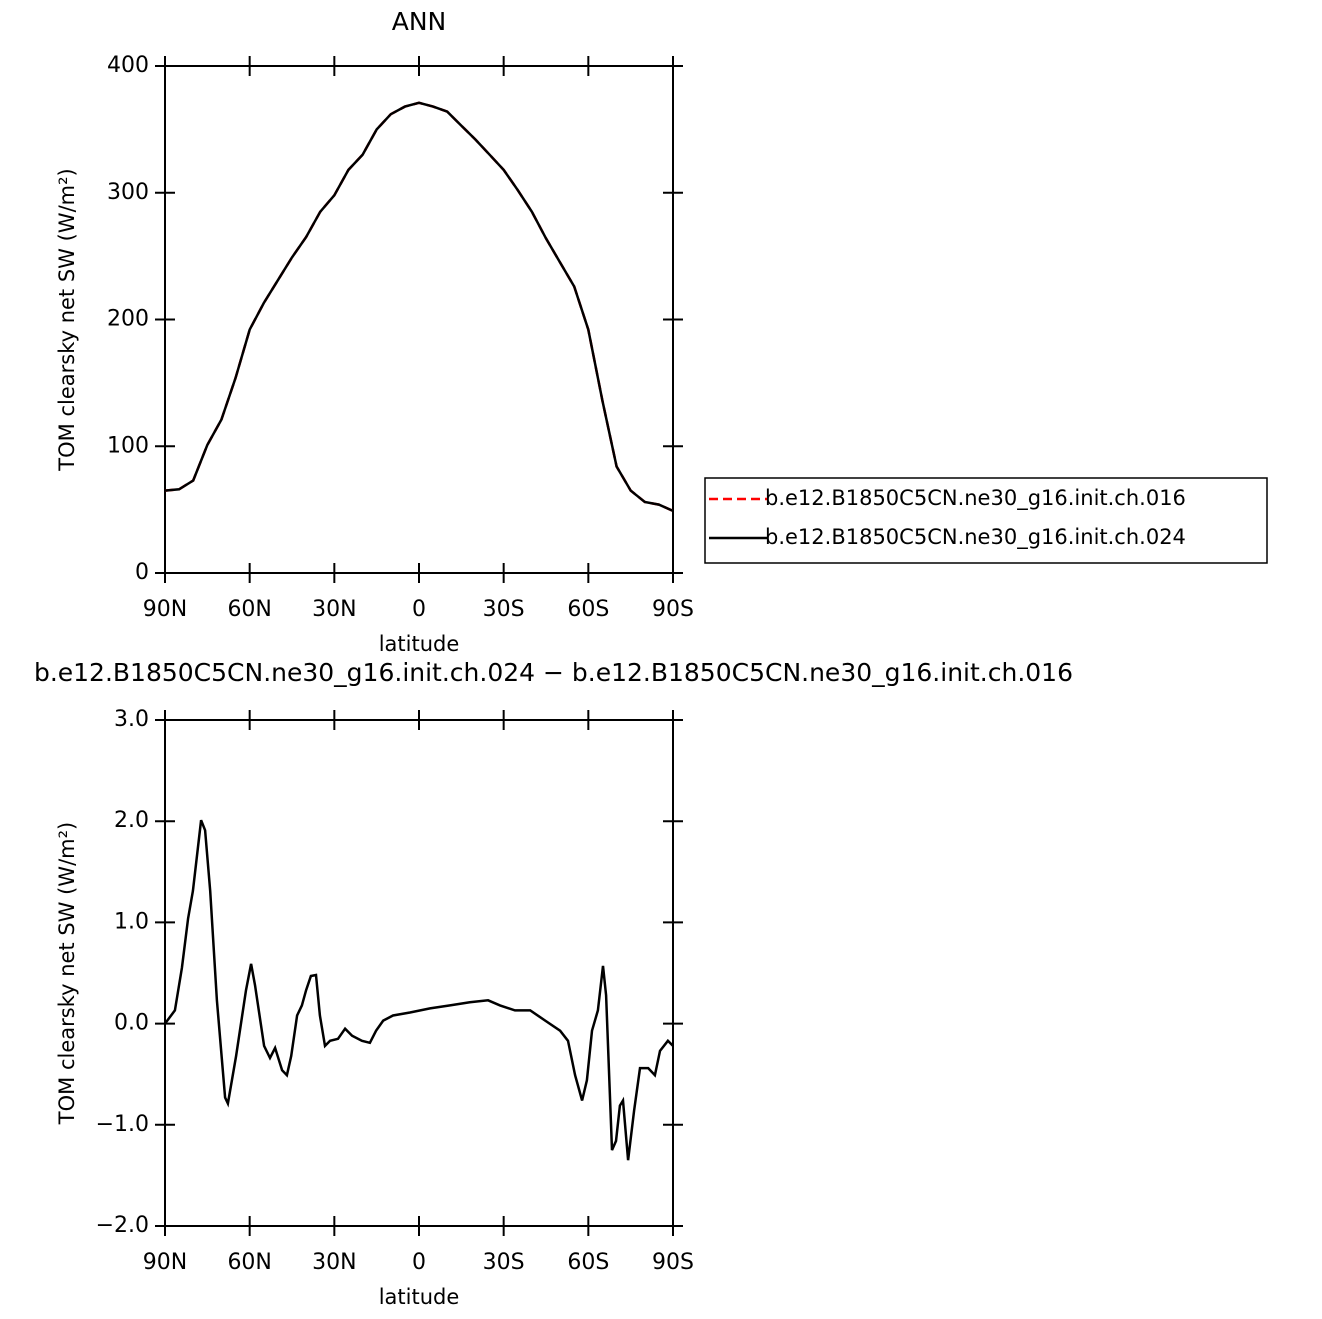 Image resolution: width=1322 pixels, height=1319 pixels. Describe the element at coordinates (975, 537) in the screenshot. I see `legend-label: b.e12.B1850C5CN.ne30_g16.init.ch.024` at that location.